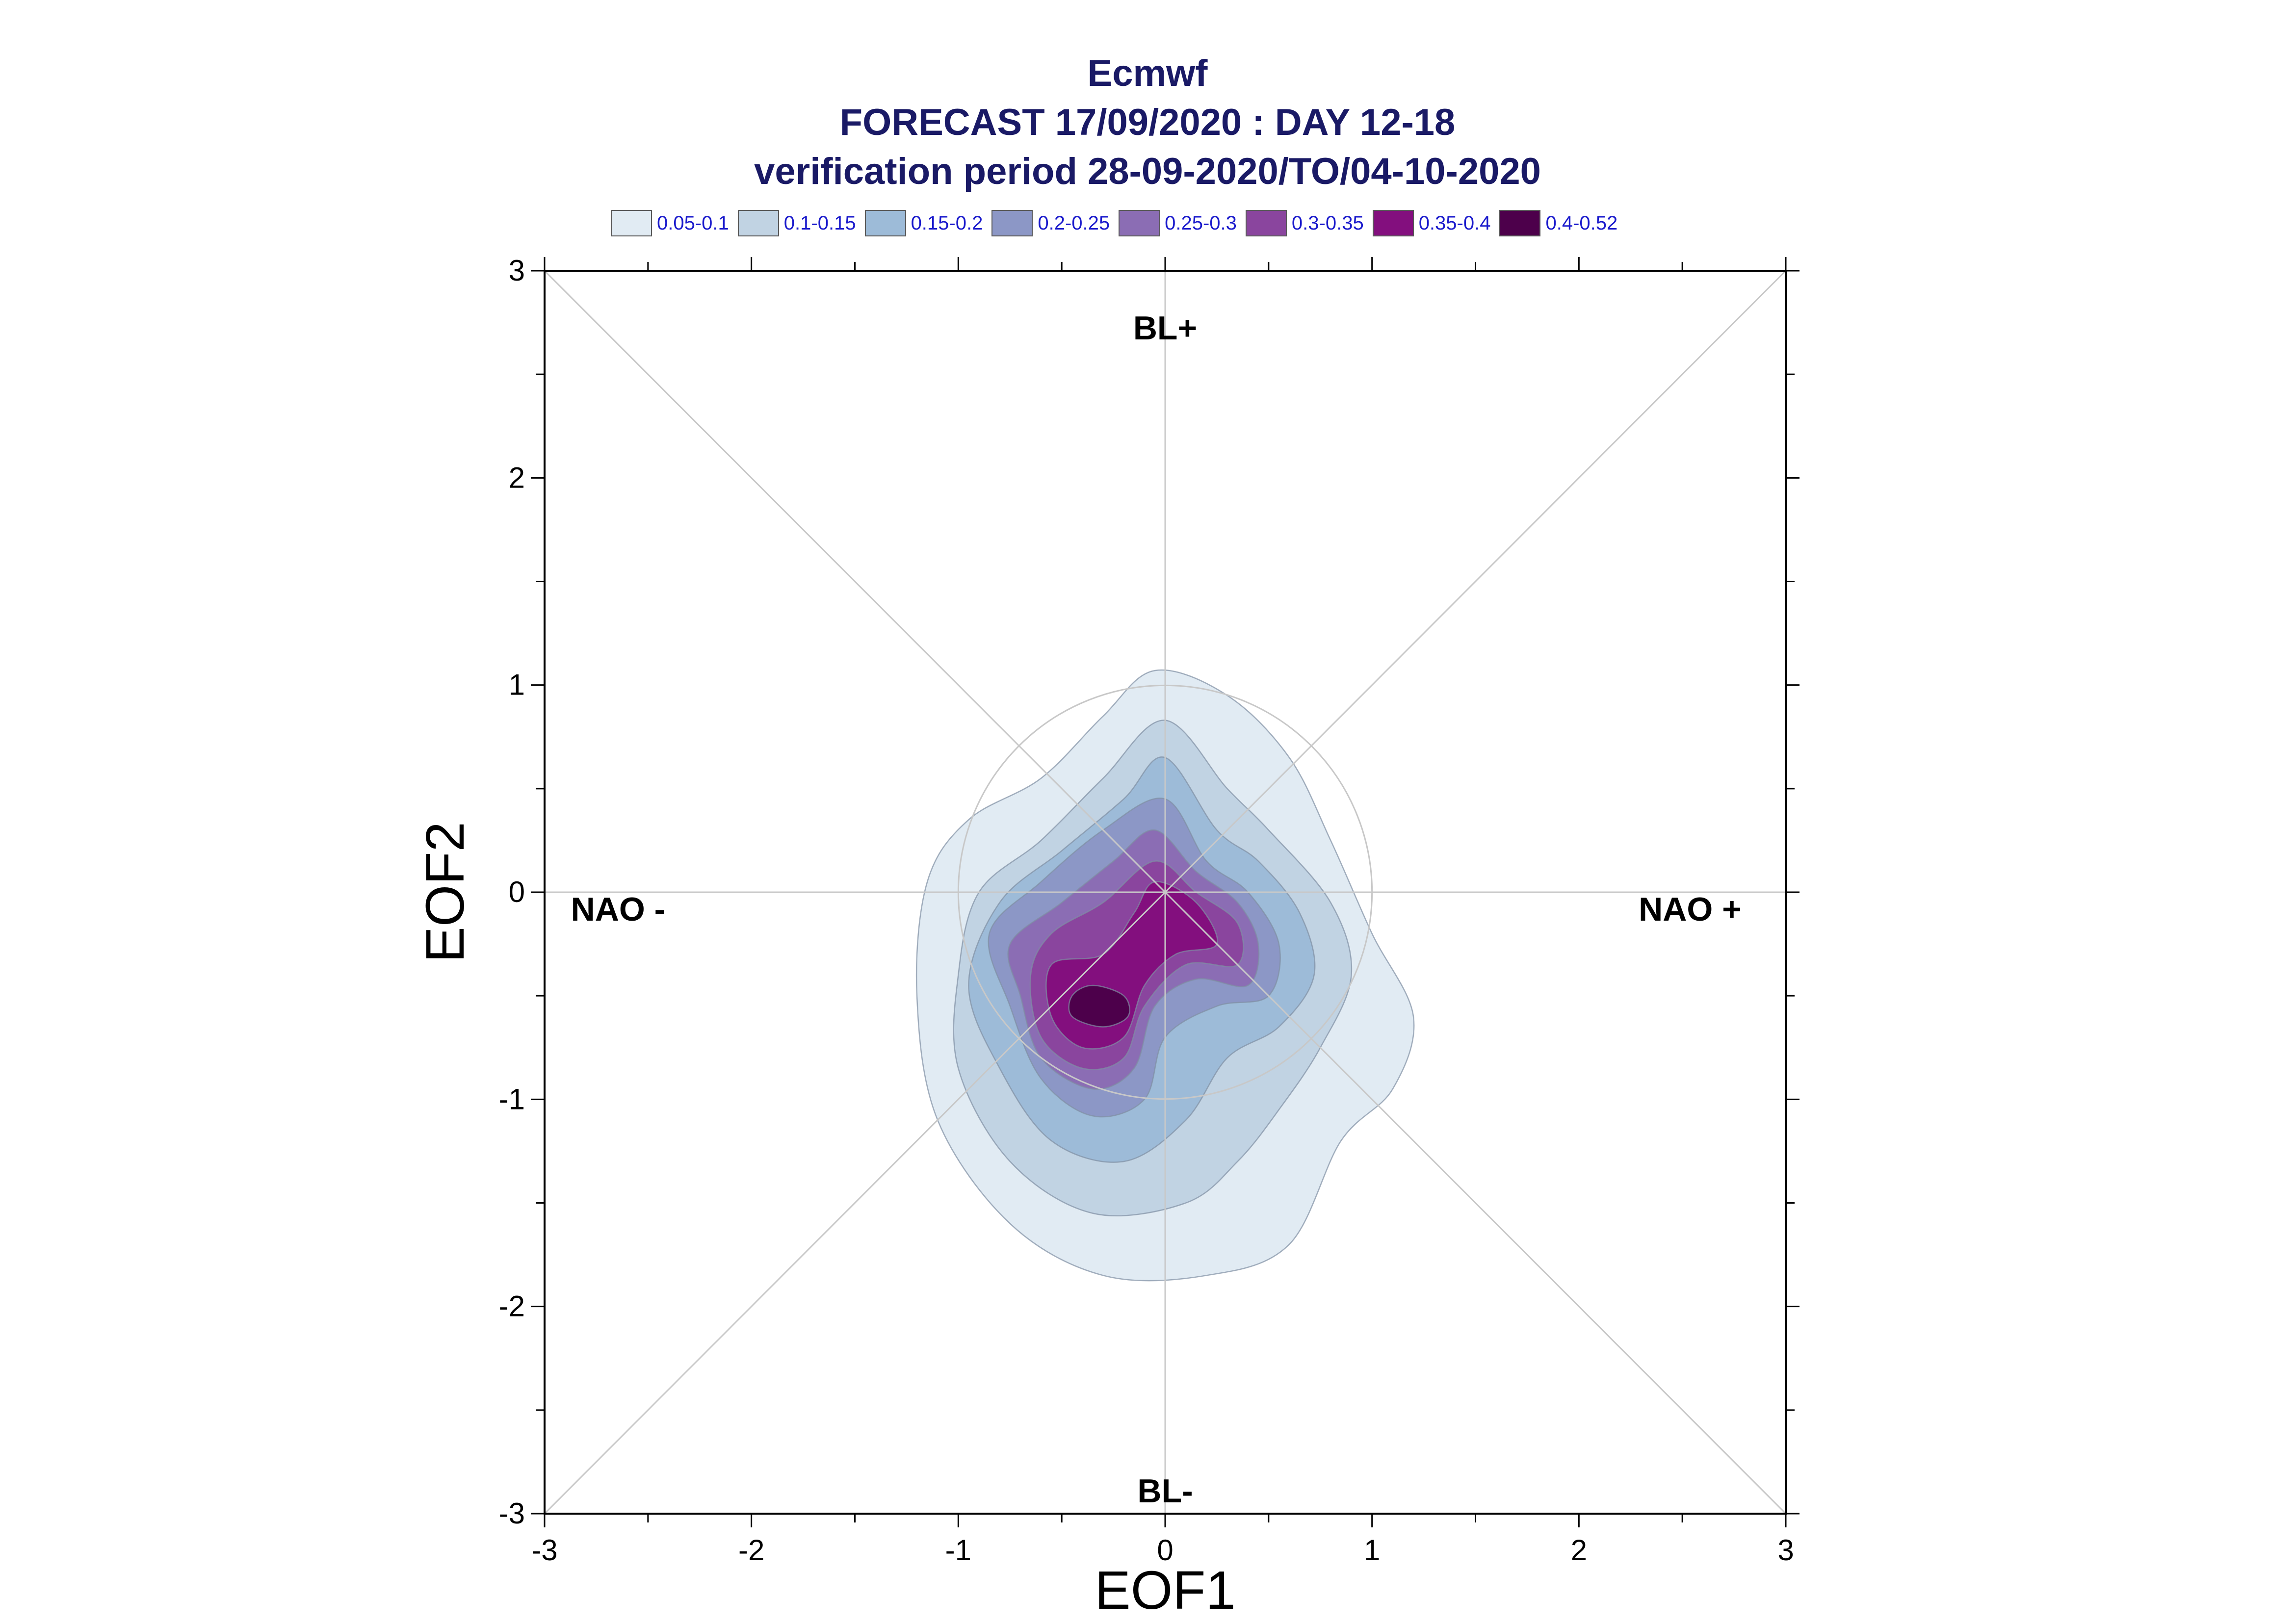 The width and height of the screenshot is (2295, 1624). Describe the element at coordinates (445, 892) in the screenshot. I see `y-axis-title: EOF2` at that location.